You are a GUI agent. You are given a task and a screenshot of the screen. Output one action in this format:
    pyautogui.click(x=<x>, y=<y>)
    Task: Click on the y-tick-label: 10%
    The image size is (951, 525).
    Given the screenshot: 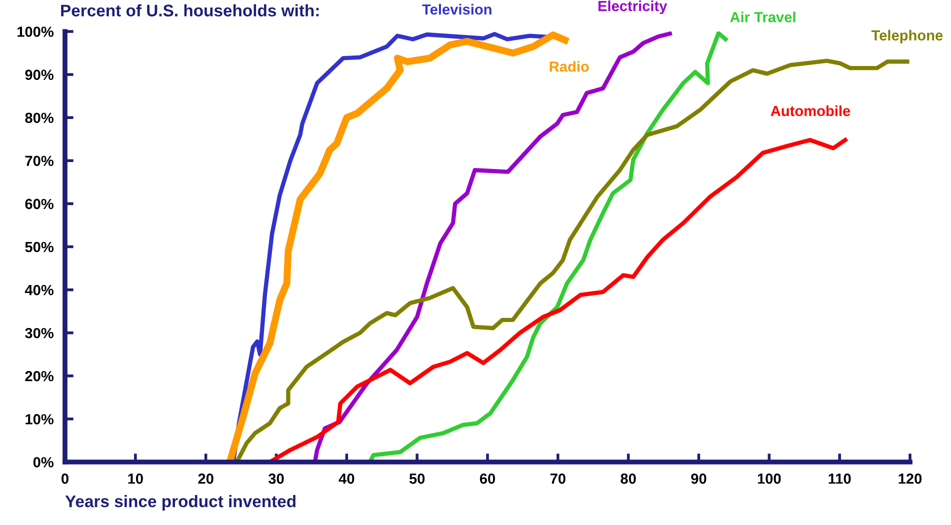 What is the action you would take?
    pyautogui.click(x=40, y=419)
    